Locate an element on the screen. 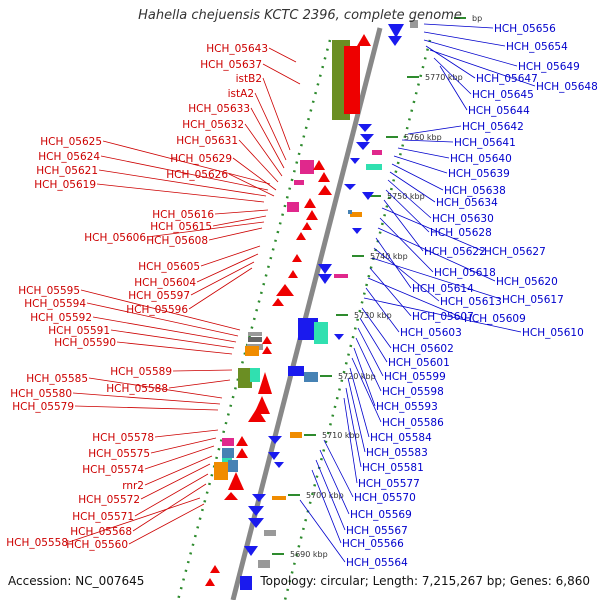 This screenshot has height=600, width=600. reverse-gene-label: HCH_05601 is located at coordinates (419, 363).